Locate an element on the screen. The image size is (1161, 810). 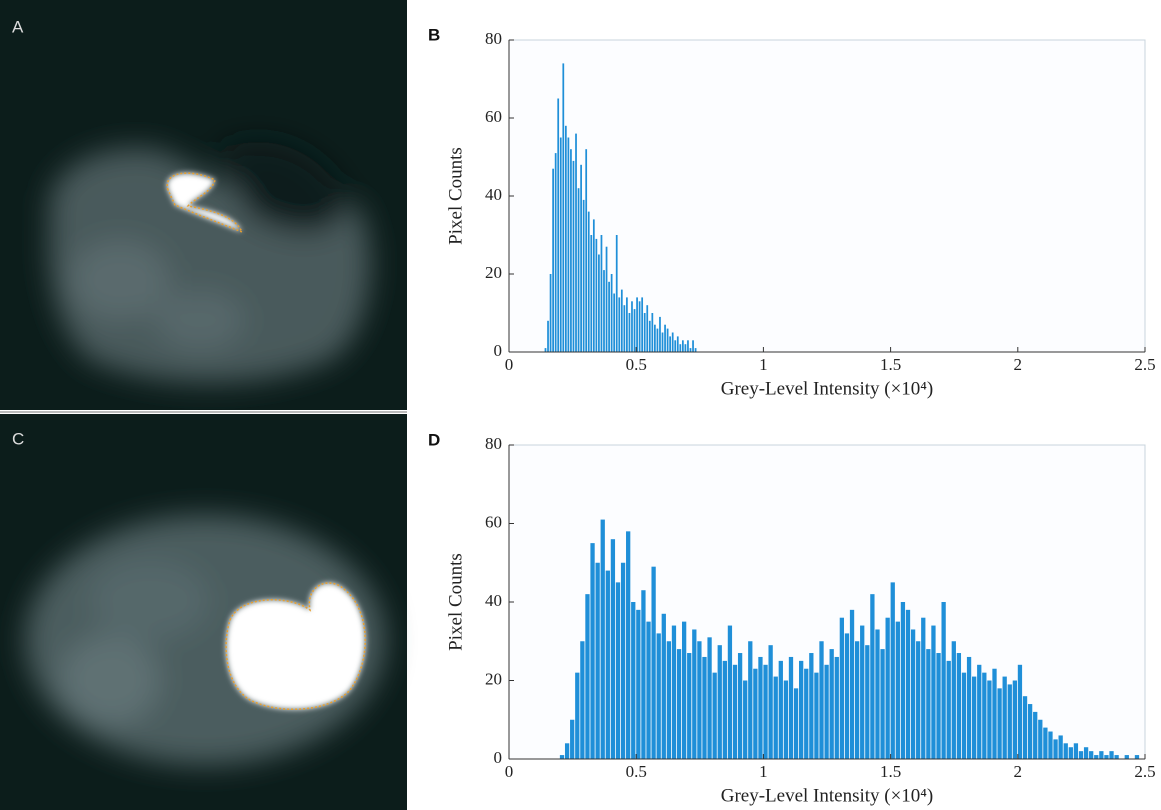
y-tick-label: 20 is located at coordinates (493, 678).